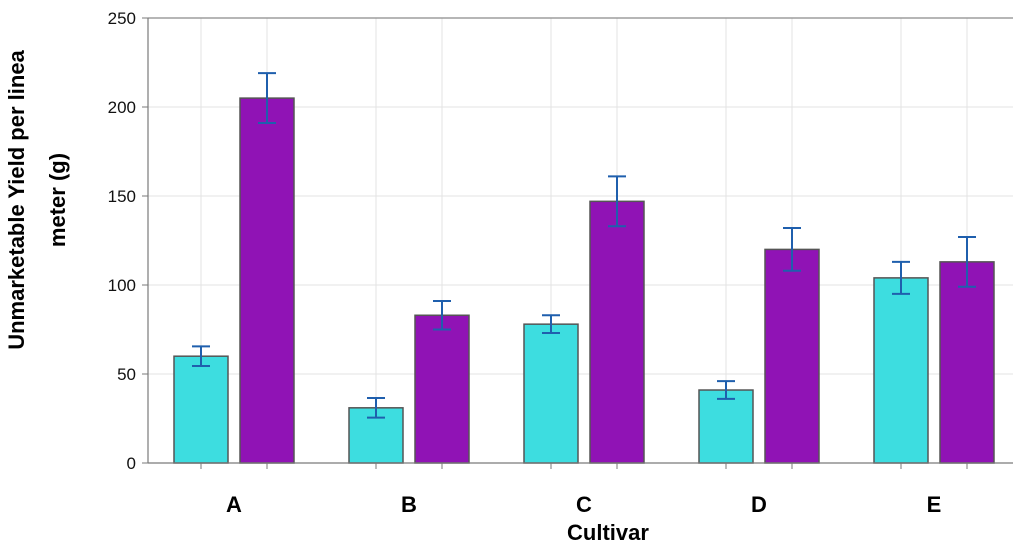 Image resolution: width=1016 pixels, height=549 pixels. Describe the element at coordinates (122, 18) in the screenshot. I see `y-tick-label: 250` at that location.